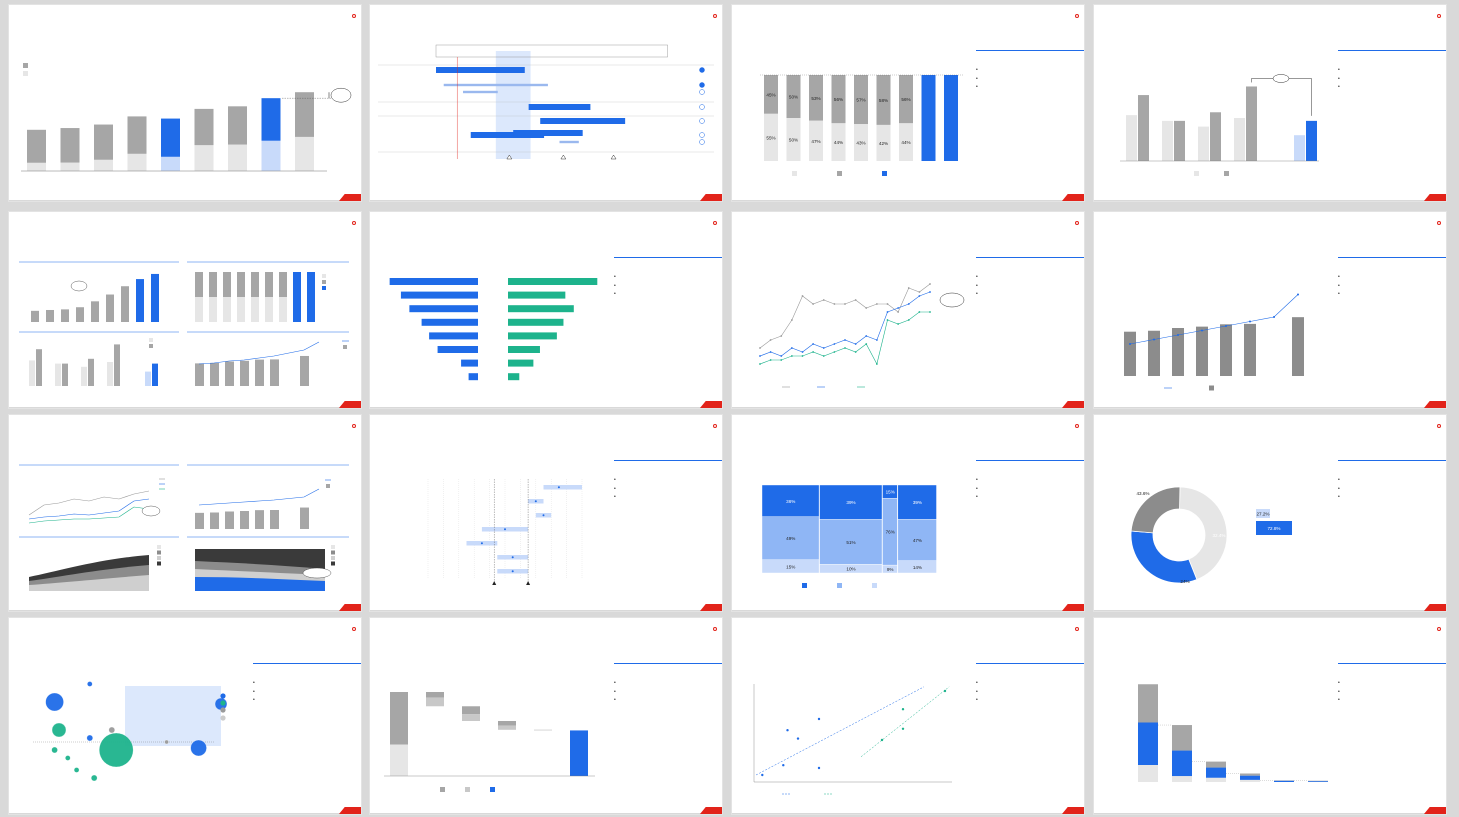 This screenshot has width=1459, height=817. I want to click on bar-americas, so click(103, 165).